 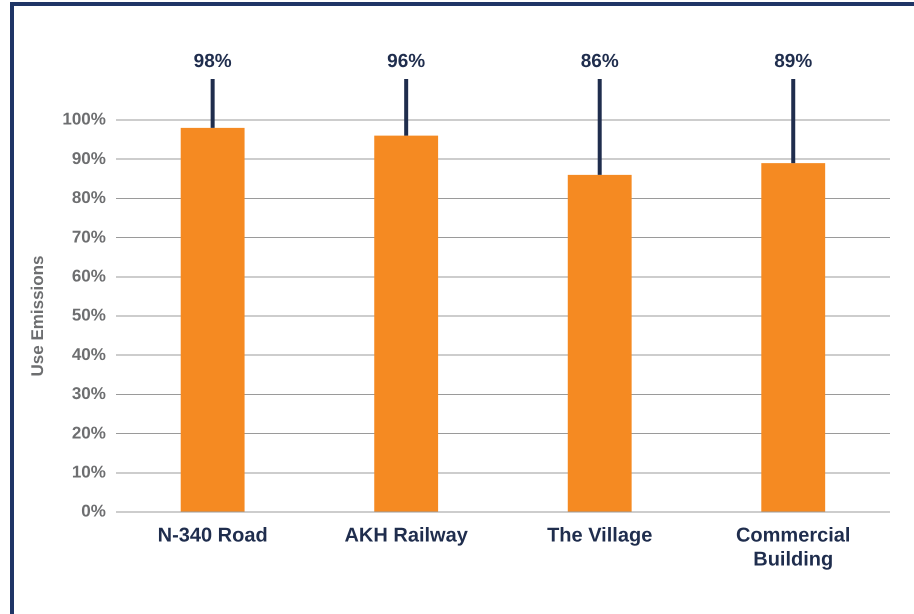 What do you see at coordinates (89, 236) in the screenshot?
I see `y-tick-label: 70%` at bounding box center [89, 236].